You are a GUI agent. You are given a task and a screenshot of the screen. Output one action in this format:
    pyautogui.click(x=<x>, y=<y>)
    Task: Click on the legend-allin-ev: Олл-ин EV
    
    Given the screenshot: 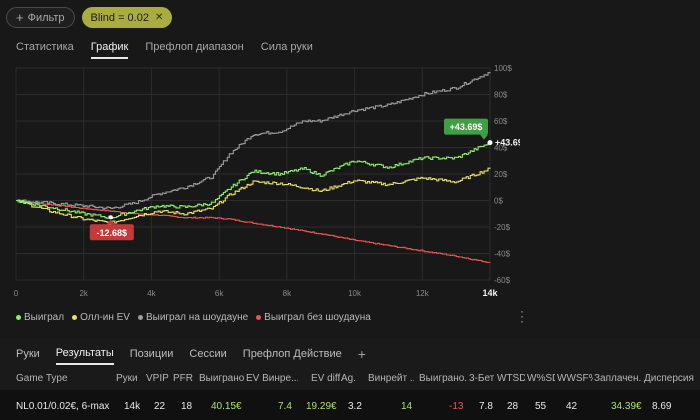 What is the action you would take?
    pyautogui.click(x=101, y=317)
    